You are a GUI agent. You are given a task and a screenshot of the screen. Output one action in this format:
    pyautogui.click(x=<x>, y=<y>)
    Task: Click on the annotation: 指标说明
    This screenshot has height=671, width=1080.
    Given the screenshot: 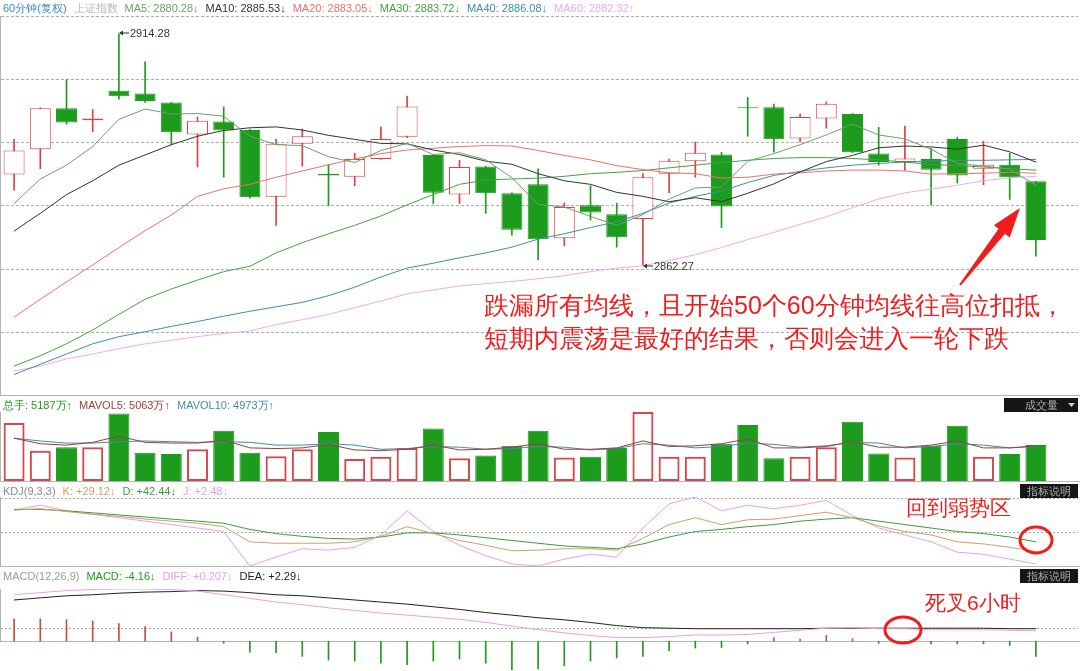 What is the action you would take?
    pyautogui.click(x=1049, y=491)
    